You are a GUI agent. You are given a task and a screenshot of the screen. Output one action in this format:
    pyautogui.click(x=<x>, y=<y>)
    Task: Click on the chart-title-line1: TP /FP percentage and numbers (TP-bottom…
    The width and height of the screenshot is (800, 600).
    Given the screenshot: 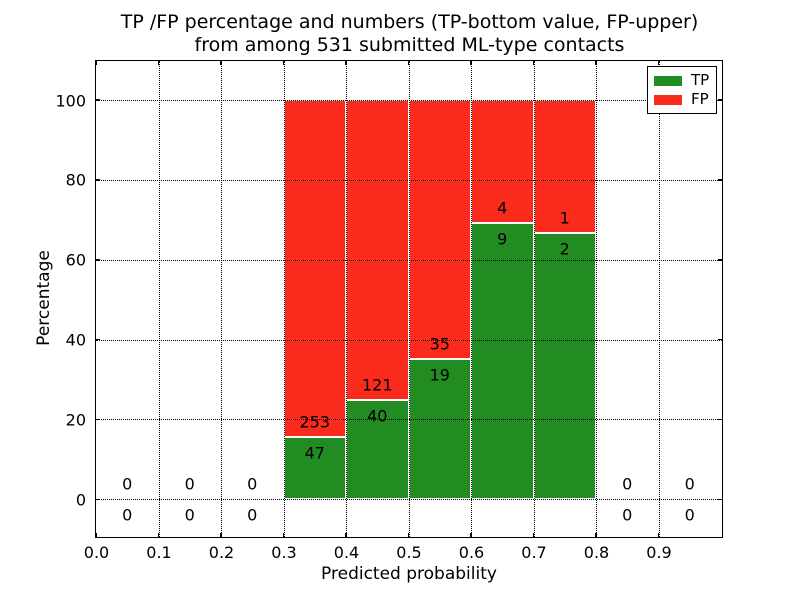 What is the action you would take?
    pyautogui.click(x=409, y=22)
    